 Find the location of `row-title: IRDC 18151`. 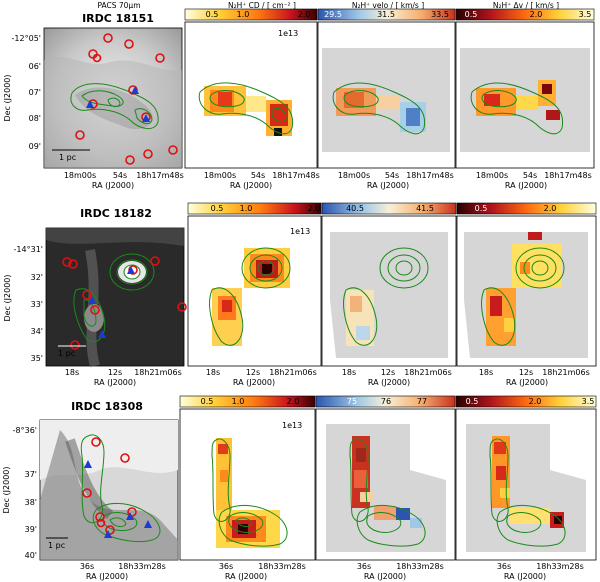

row-title: IRDC 18151 is located at coordinates (118, 18).